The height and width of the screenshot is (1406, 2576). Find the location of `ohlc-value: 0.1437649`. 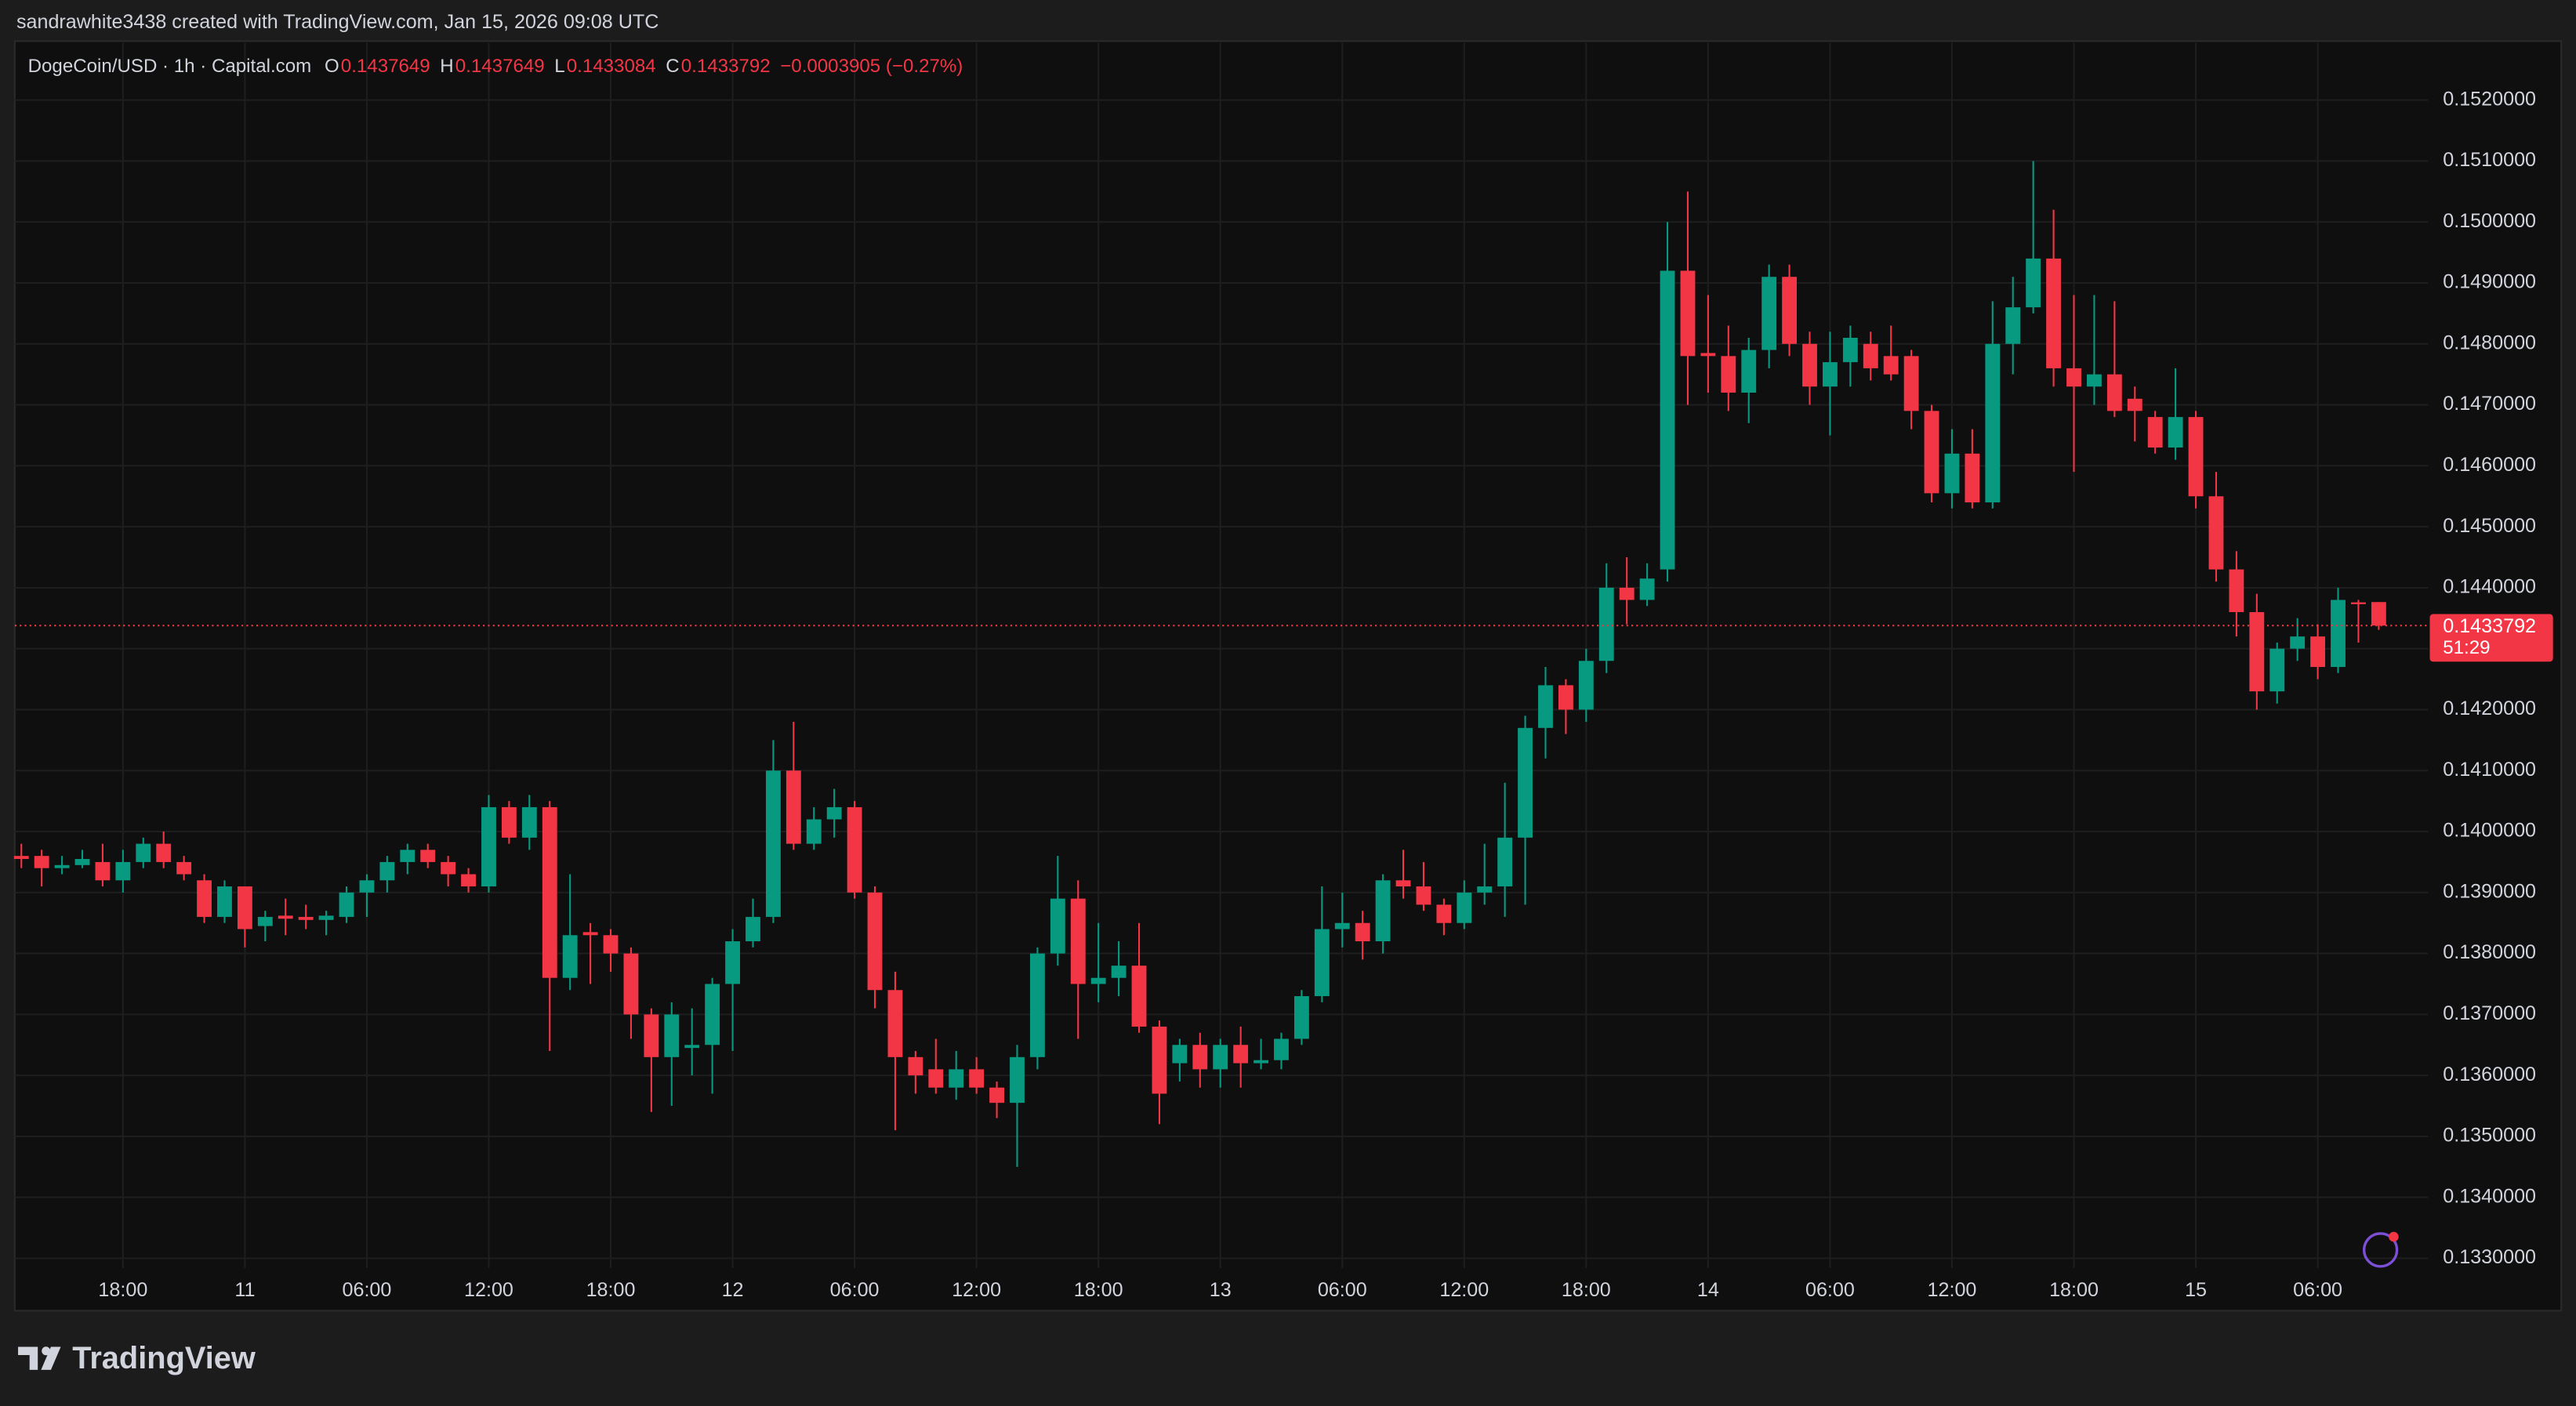

ohlc-value: 0.1437649 is located at coordinates (385, 66).